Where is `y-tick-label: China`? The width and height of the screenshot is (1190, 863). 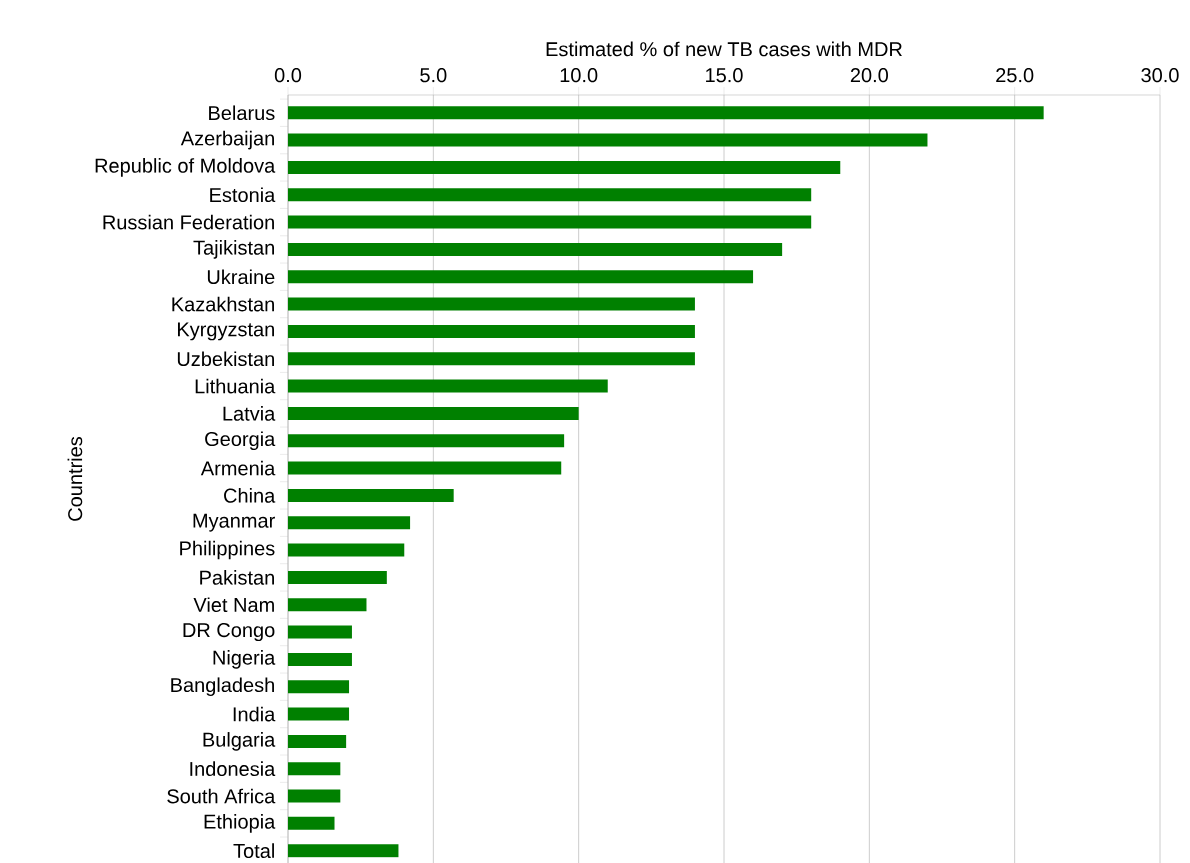
y-tick-label: China is located at coordinates (250, 495).